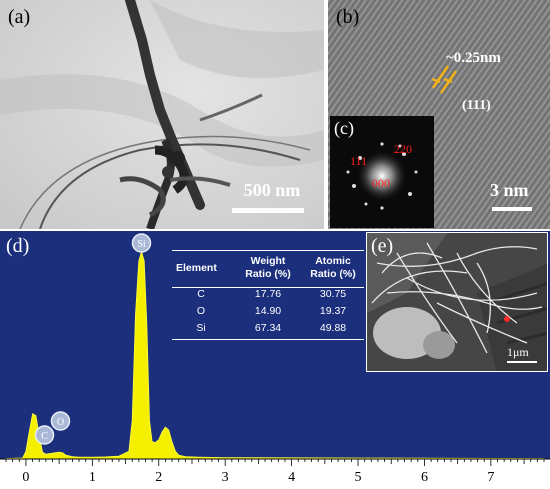 Image resolution: width=550 pixels, height=489 pixels. What do you see at coordinates (507, 319) in the screenshot?
I see `eds-spot-marker` at bounding box center [507, 319].